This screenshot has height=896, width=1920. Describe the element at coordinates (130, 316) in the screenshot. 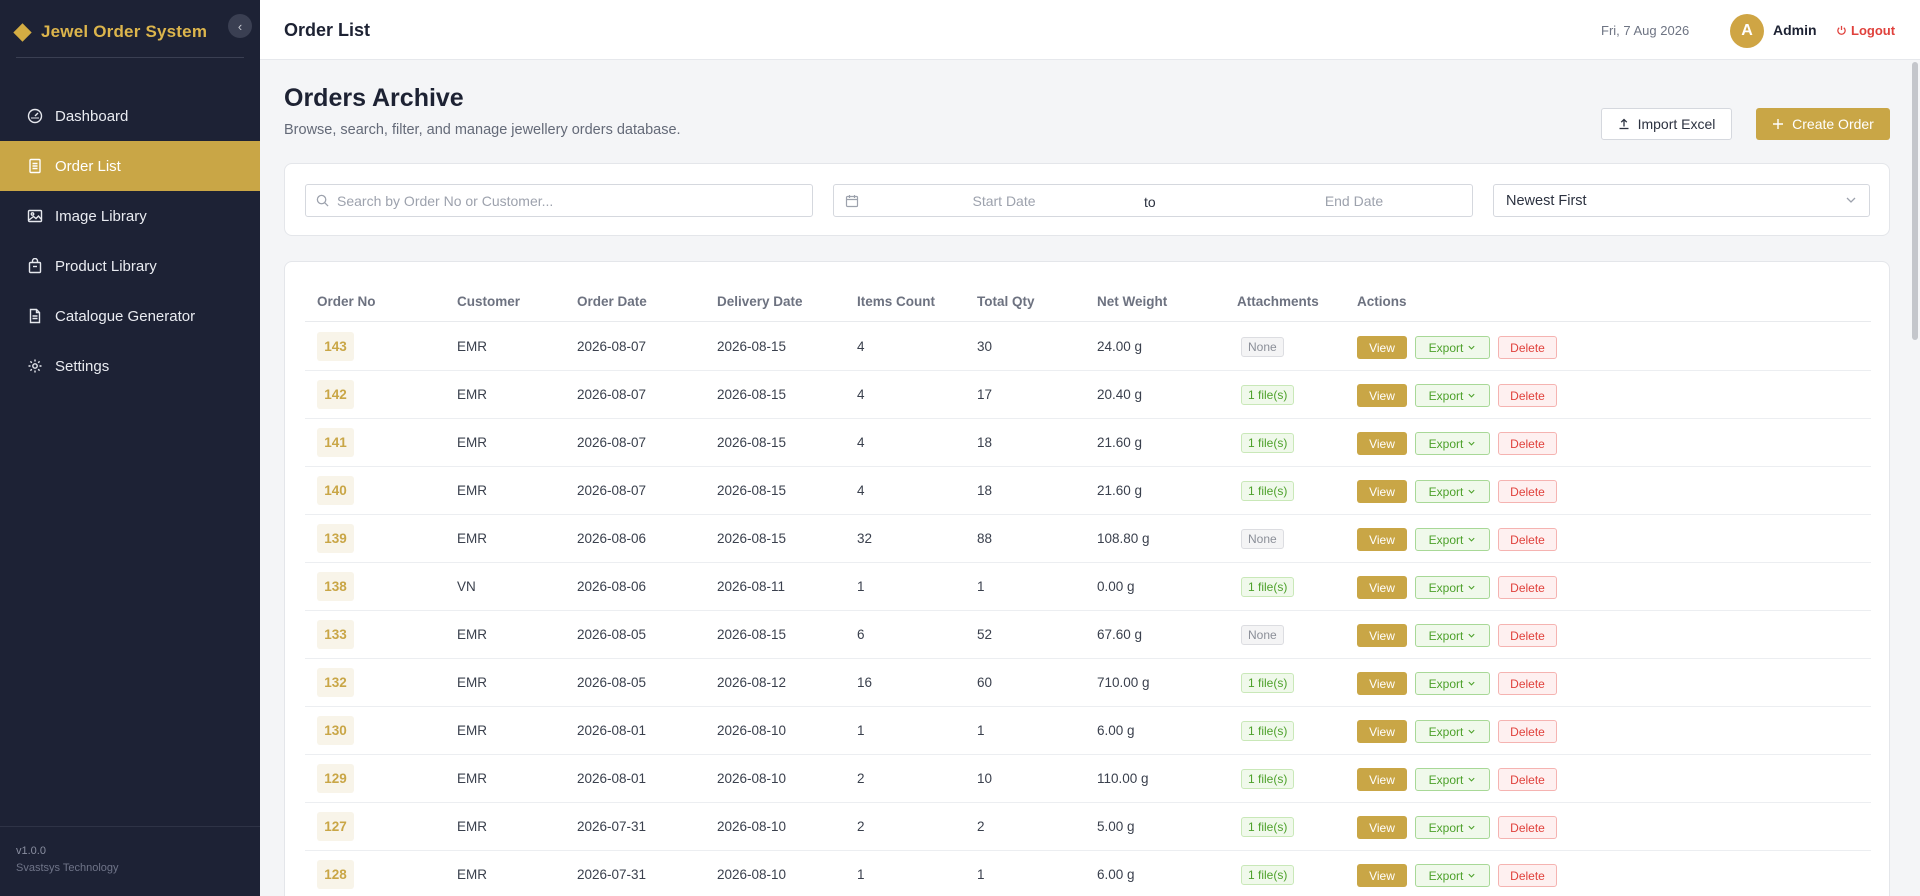

I see `sidebar-item-catalogue-generator: Catalogue Generator` at that location.